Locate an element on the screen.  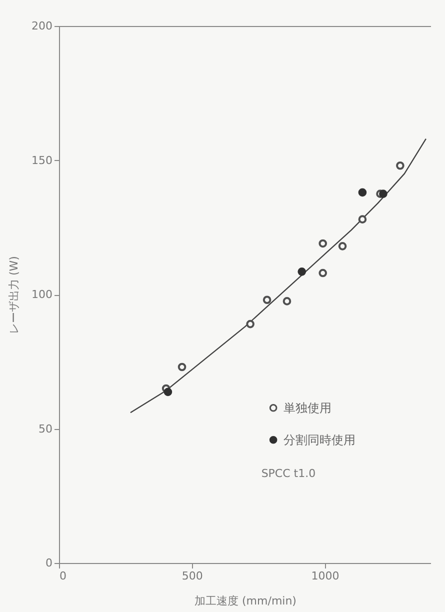
x-tick-label: 500 is located at coordinates (192, 576).